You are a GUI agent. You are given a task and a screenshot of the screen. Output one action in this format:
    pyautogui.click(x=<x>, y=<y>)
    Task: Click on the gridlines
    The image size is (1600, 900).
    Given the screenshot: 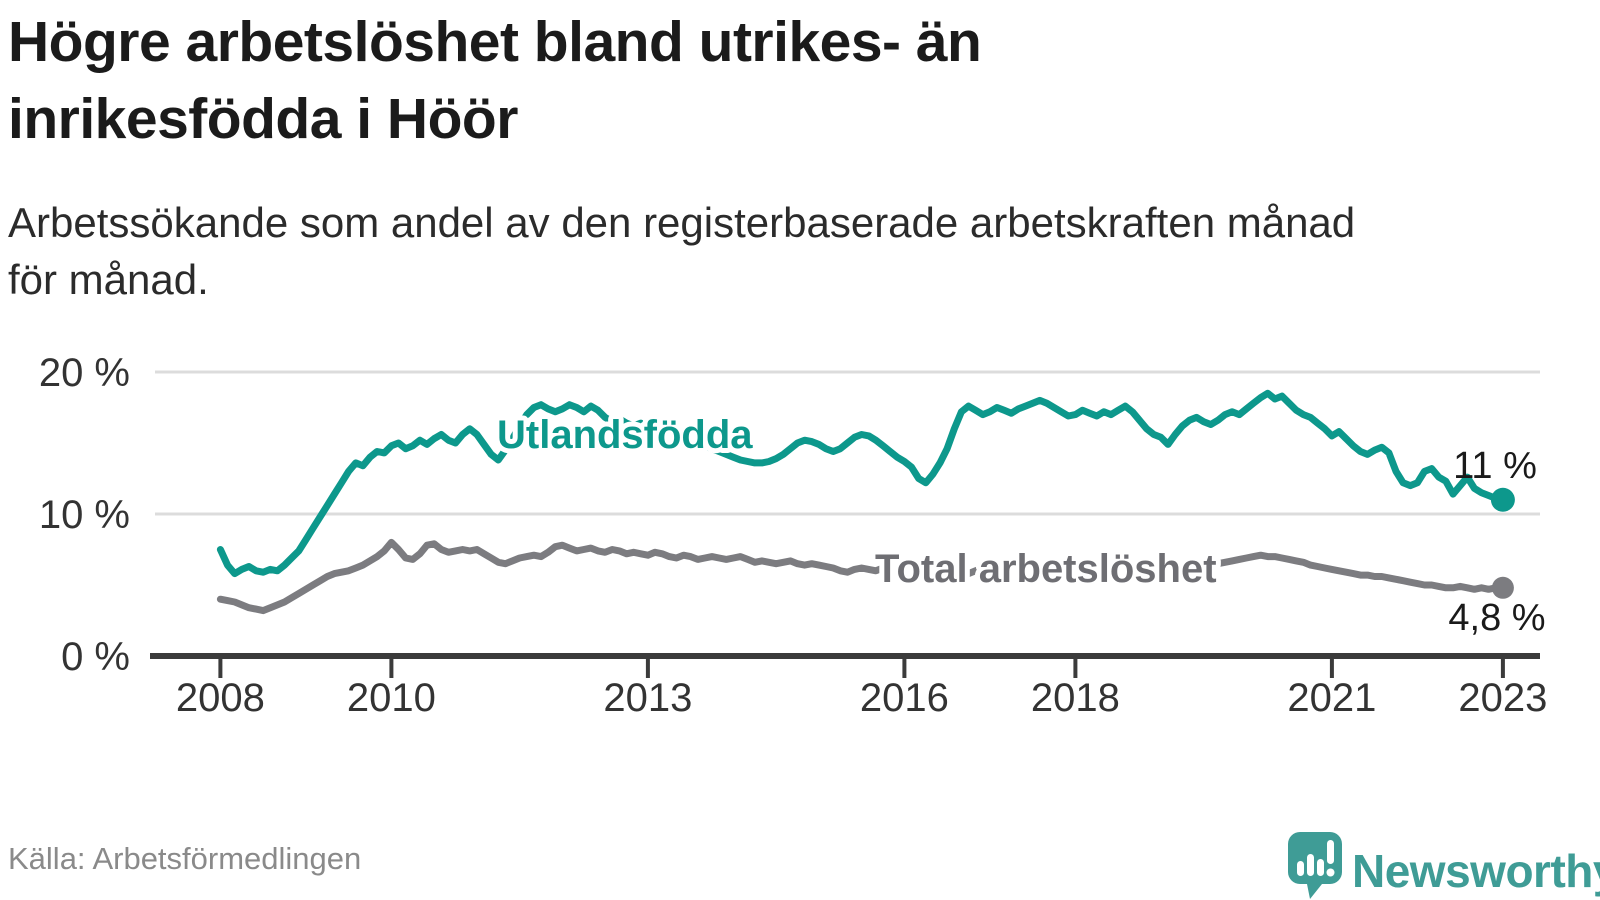 What is the action you would take?
    pyautogui.click(x=847, y=443)
    